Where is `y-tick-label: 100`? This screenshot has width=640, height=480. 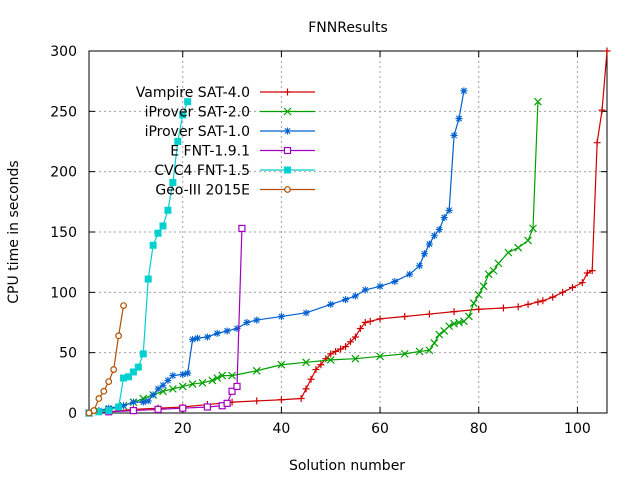 y-tick-label: 100 is located at coordinates (63, 293).